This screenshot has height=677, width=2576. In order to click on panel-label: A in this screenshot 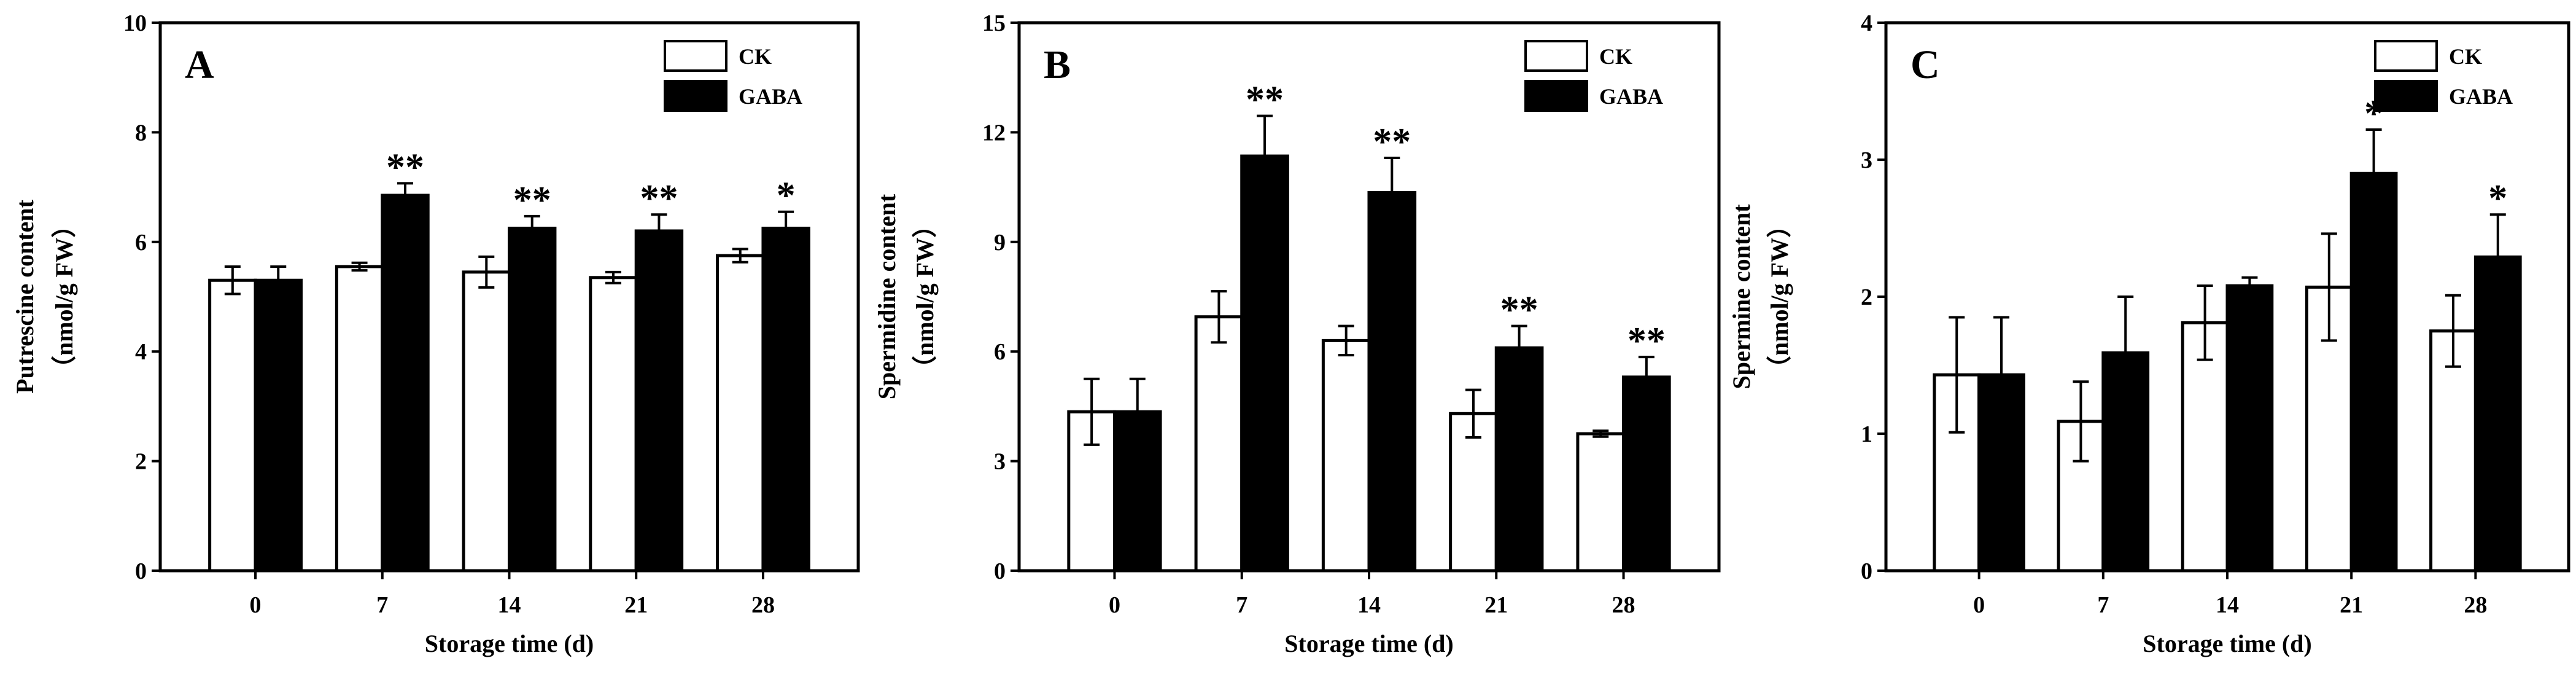, I will do `click(199, 64)`.